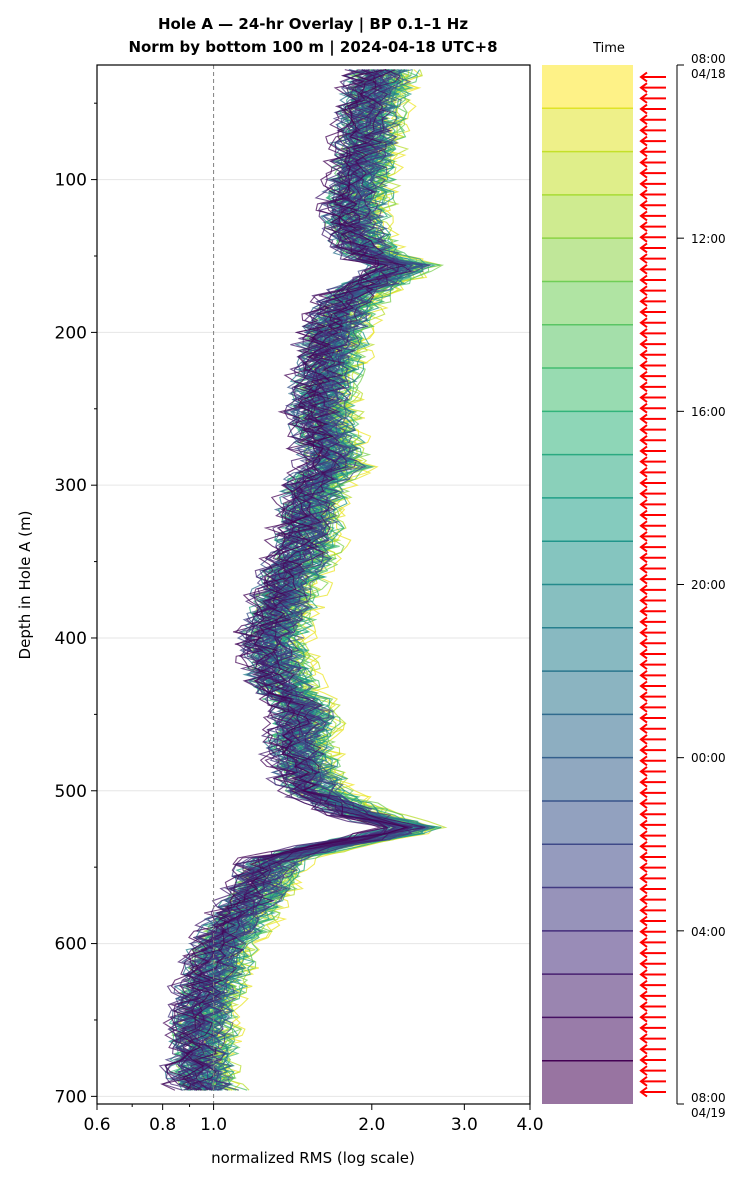  Describe the element at coordinates (313, 24) in the screenshot. I see `chart-title: Hole A — 24-hr Overlay | BP 0.1–1 Hz` at that location.